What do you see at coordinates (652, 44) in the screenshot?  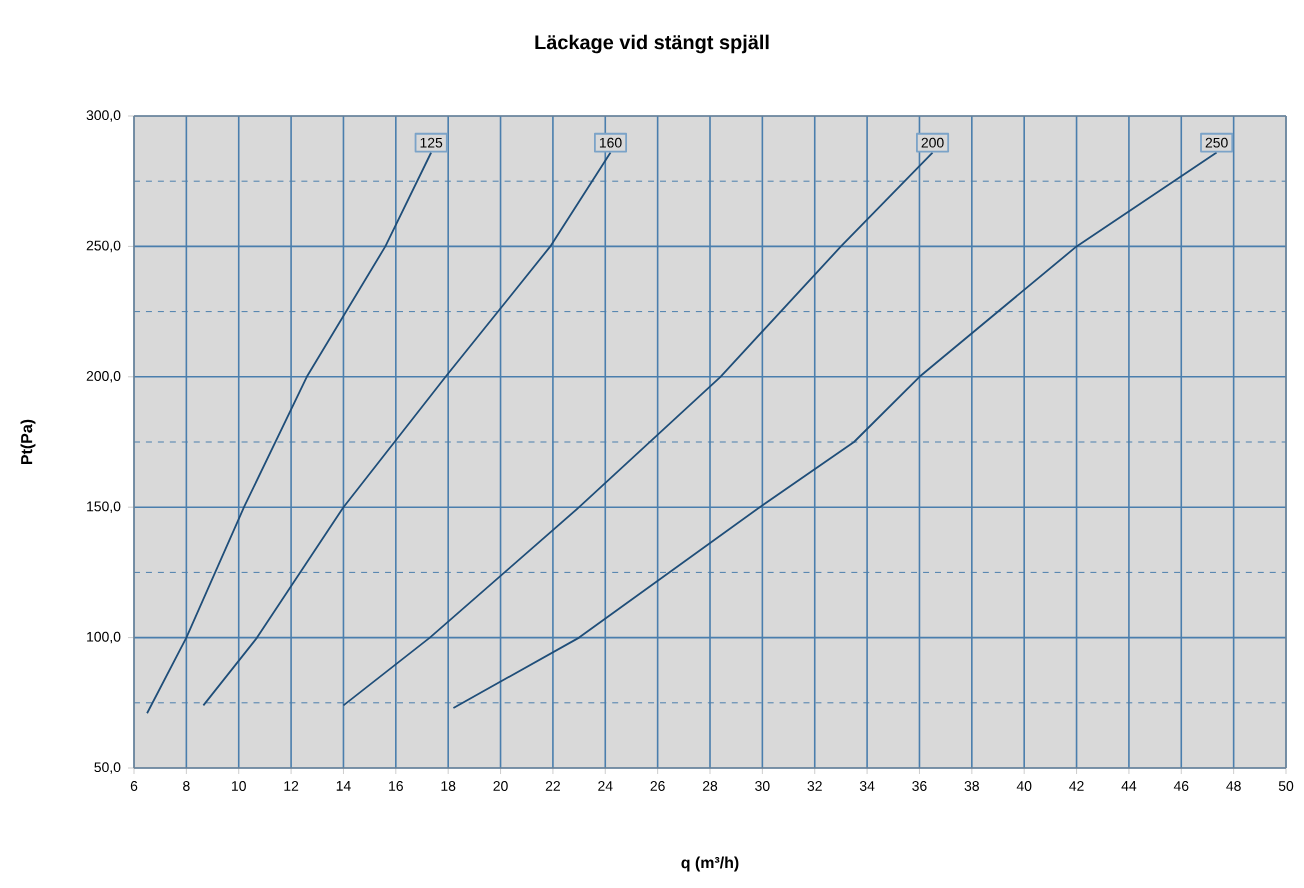 I see `chart-title: Läckage vid stängt spjäll` at bounding box center [652, 44].